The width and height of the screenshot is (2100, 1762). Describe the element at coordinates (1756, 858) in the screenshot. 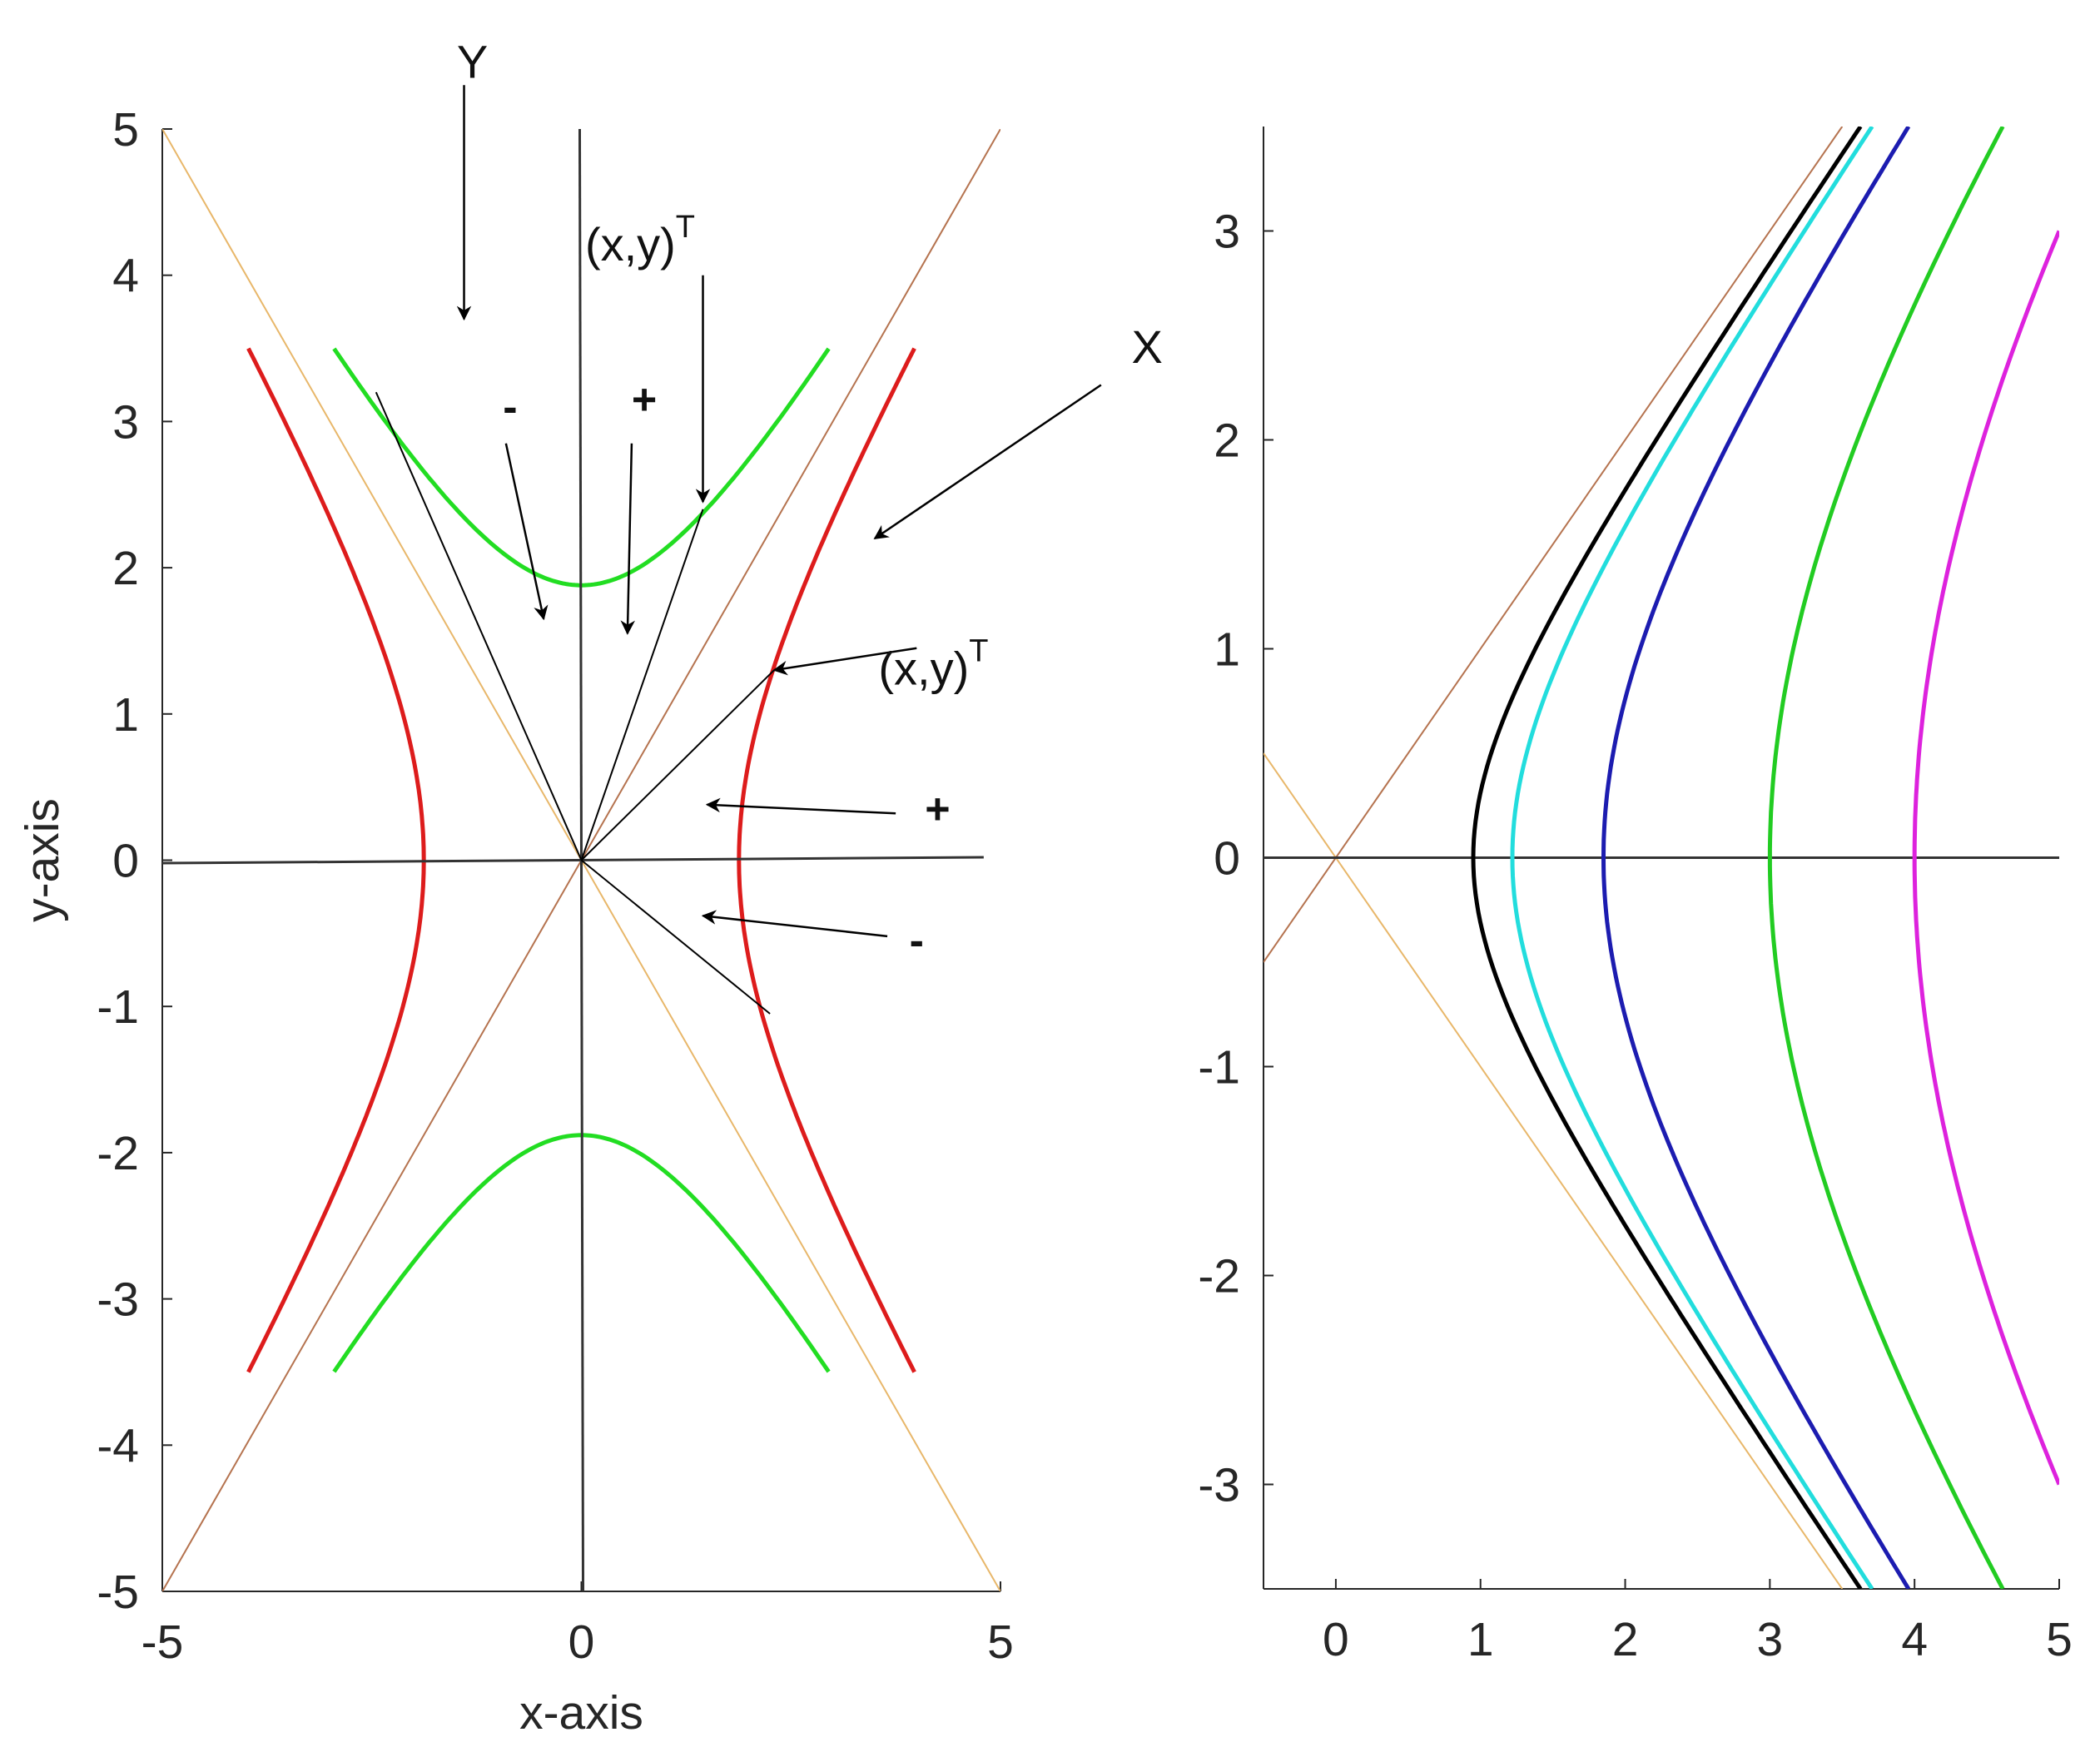

I see `hyperbola-blue` at that location.